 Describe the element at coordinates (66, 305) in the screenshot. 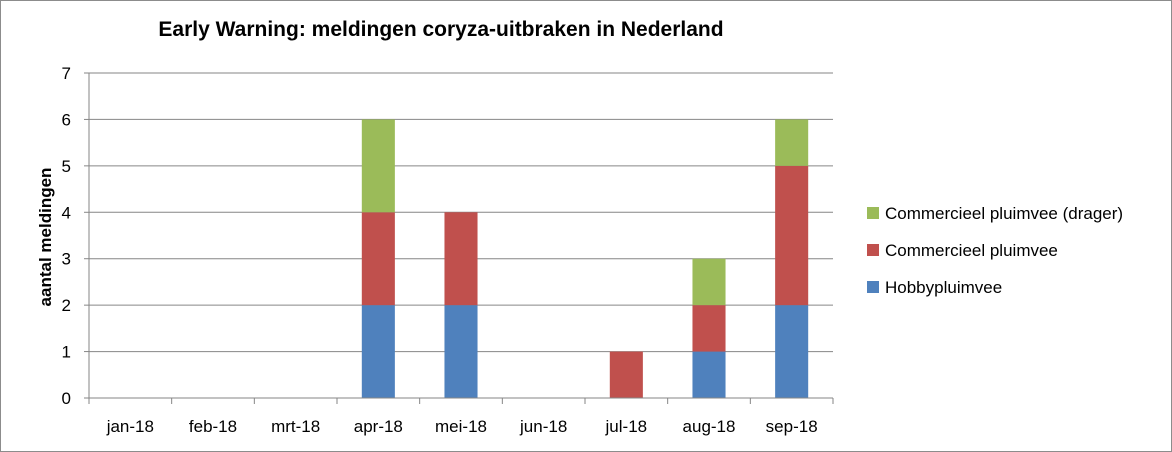

I see `y-tick-label: 2` at that location.